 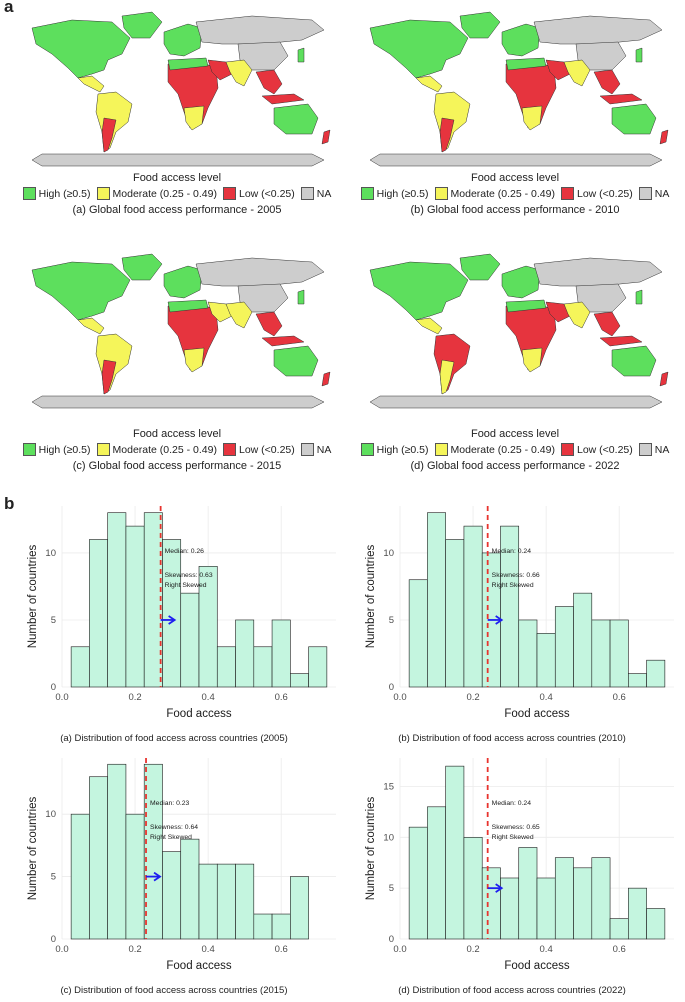 I want to click on legend-item-moderate: Moderate (0.25 - 0.49), so click(x=494, y=193).